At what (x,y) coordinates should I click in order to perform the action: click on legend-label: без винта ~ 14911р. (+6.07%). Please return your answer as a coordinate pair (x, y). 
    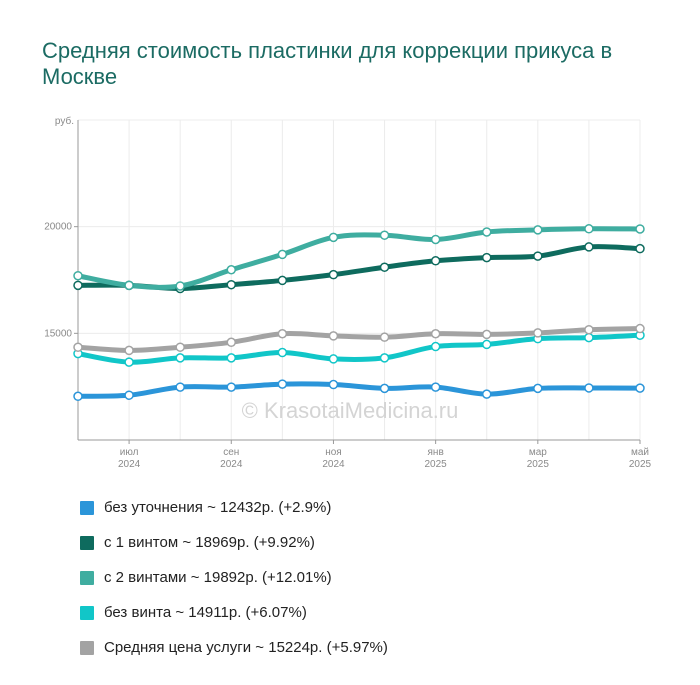
    Looking at the image, I should click on (205, 612).